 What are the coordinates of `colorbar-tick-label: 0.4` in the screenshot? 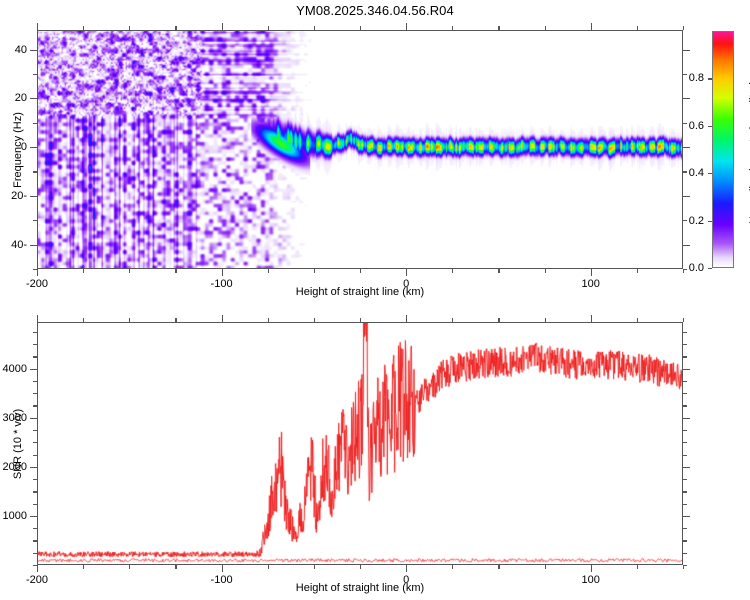 It's located at (696, 173).